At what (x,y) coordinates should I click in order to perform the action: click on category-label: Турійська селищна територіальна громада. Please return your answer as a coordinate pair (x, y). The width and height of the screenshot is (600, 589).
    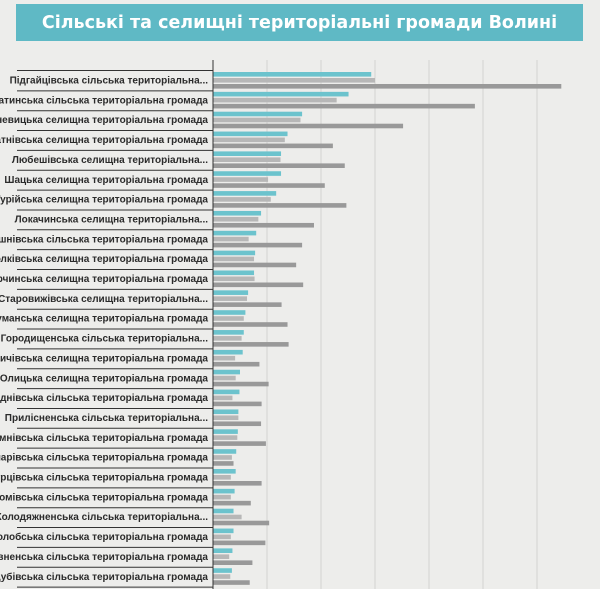
    Looking at the image, I should click on (104, 200).